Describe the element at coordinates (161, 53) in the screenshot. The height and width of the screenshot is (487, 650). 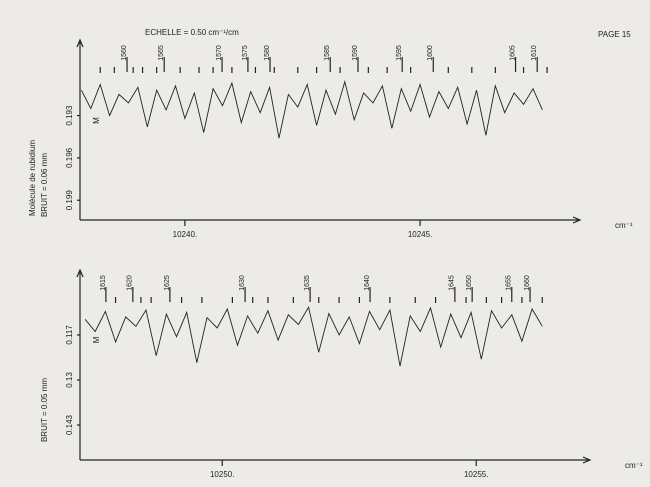
I see `line-number: 1565` at that location.